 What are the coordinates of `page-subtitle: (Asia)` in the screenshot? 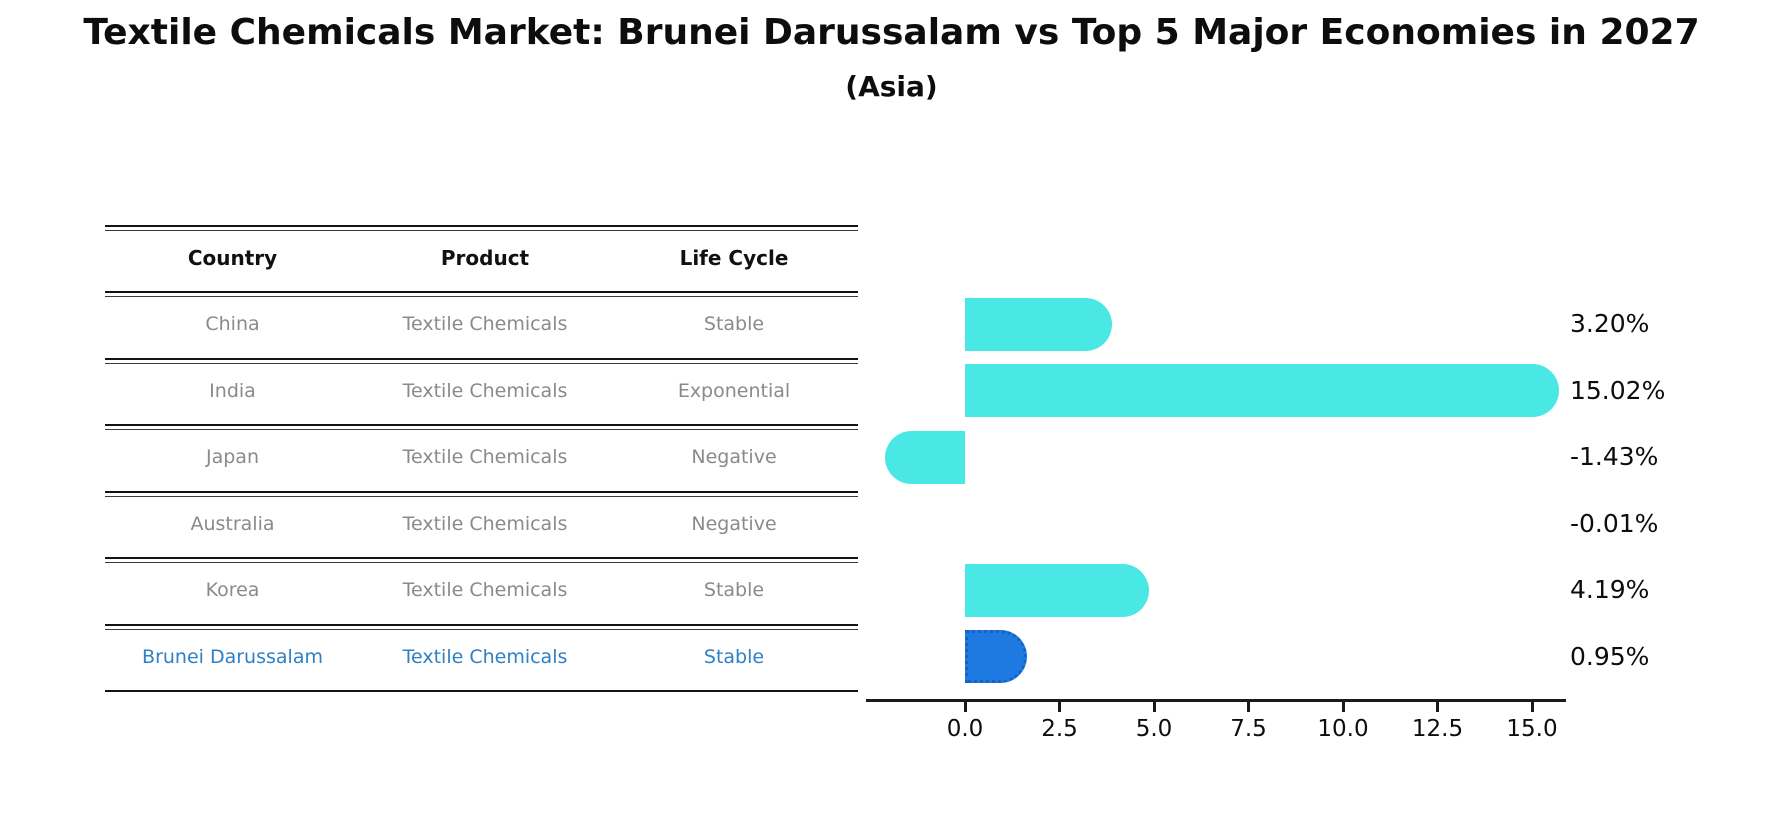 It's located at (891, 86).